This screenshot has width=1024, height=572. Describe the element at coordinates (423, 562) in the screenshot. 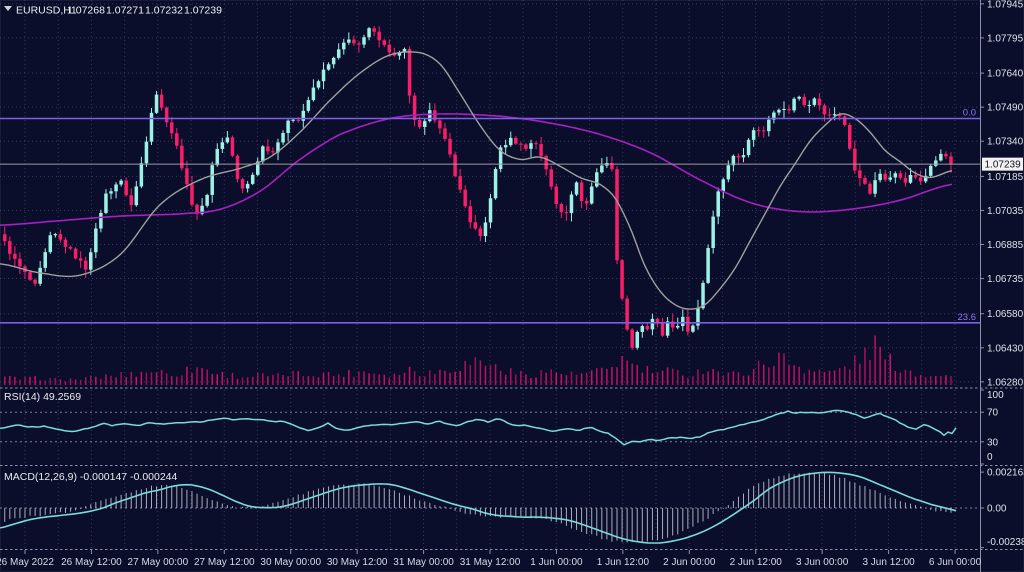

I see `time-tick-label: 31 May 00:00` at that location.